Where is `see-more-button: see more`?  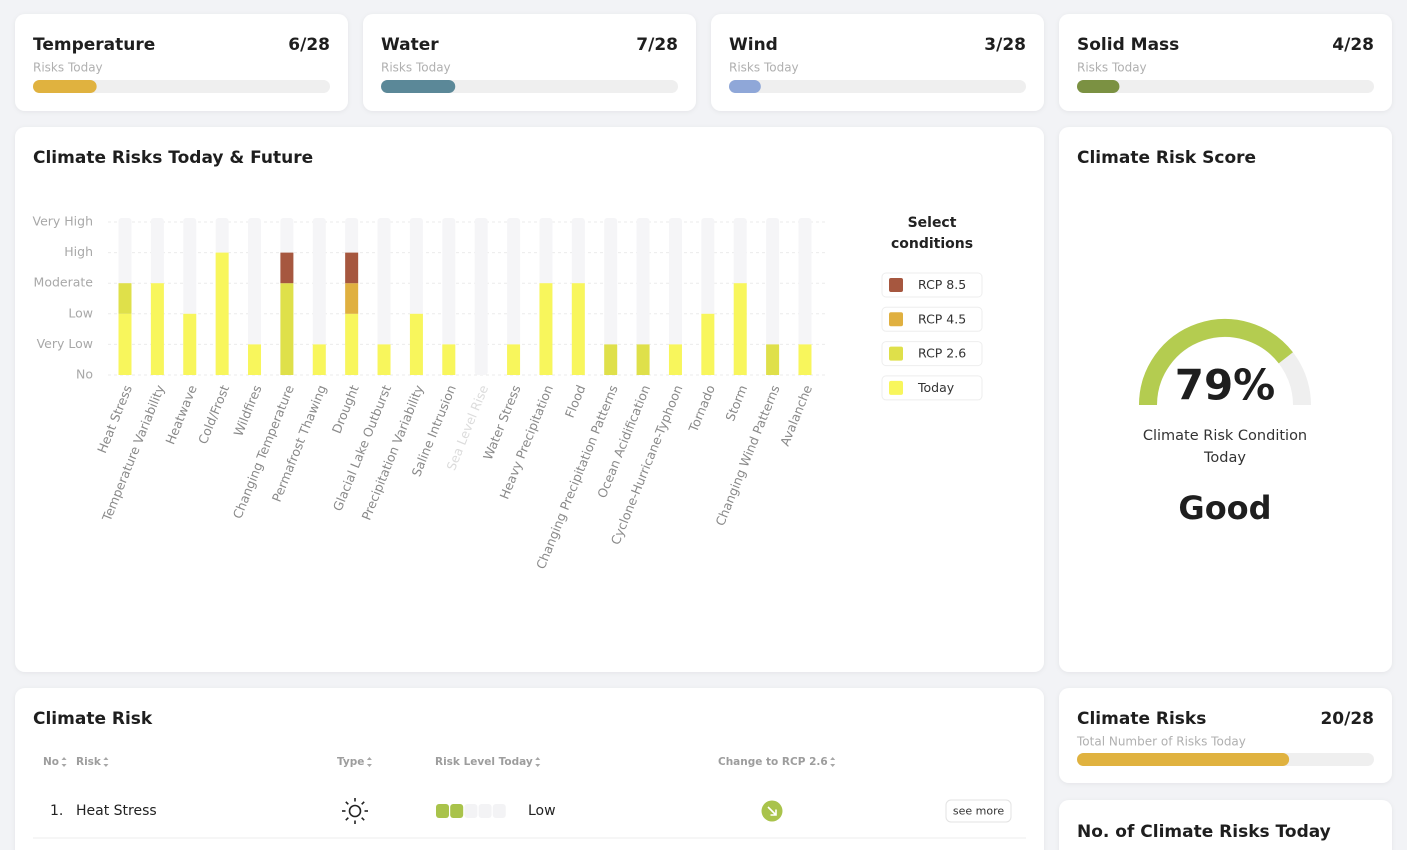
see-more-button: see more is located at coordinates (978, 811).